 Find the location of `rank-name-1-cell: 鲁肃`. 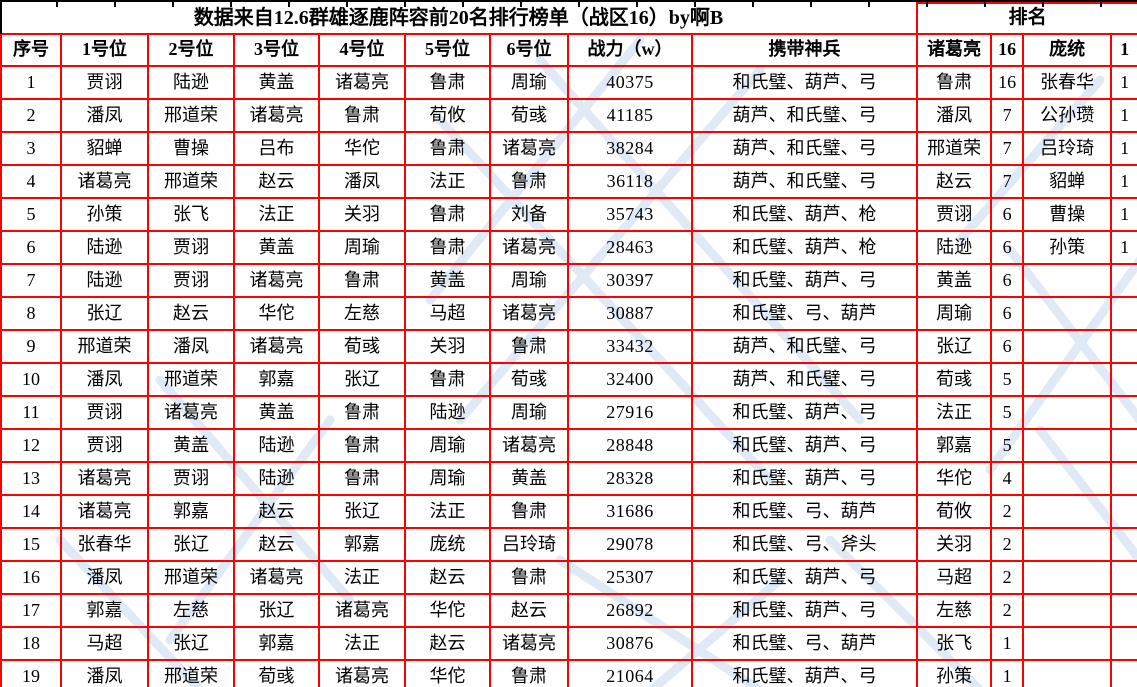

rank-name-1-cell: 鲁肃 is located at coordinates (954, 82).